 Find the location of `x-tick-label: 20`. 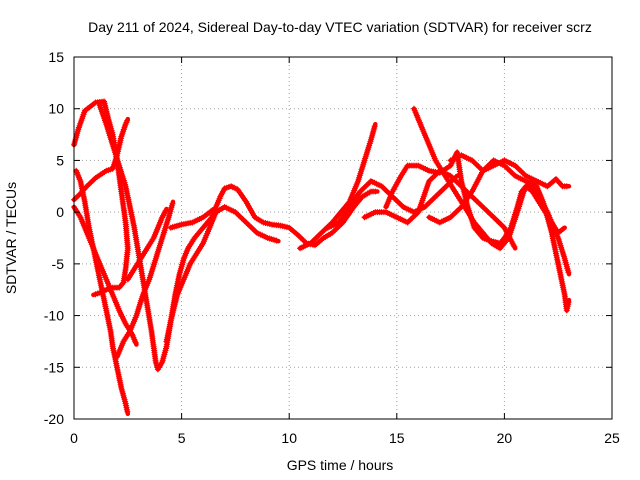

x-tick-label: 20 is located at coordinates (505, 438).